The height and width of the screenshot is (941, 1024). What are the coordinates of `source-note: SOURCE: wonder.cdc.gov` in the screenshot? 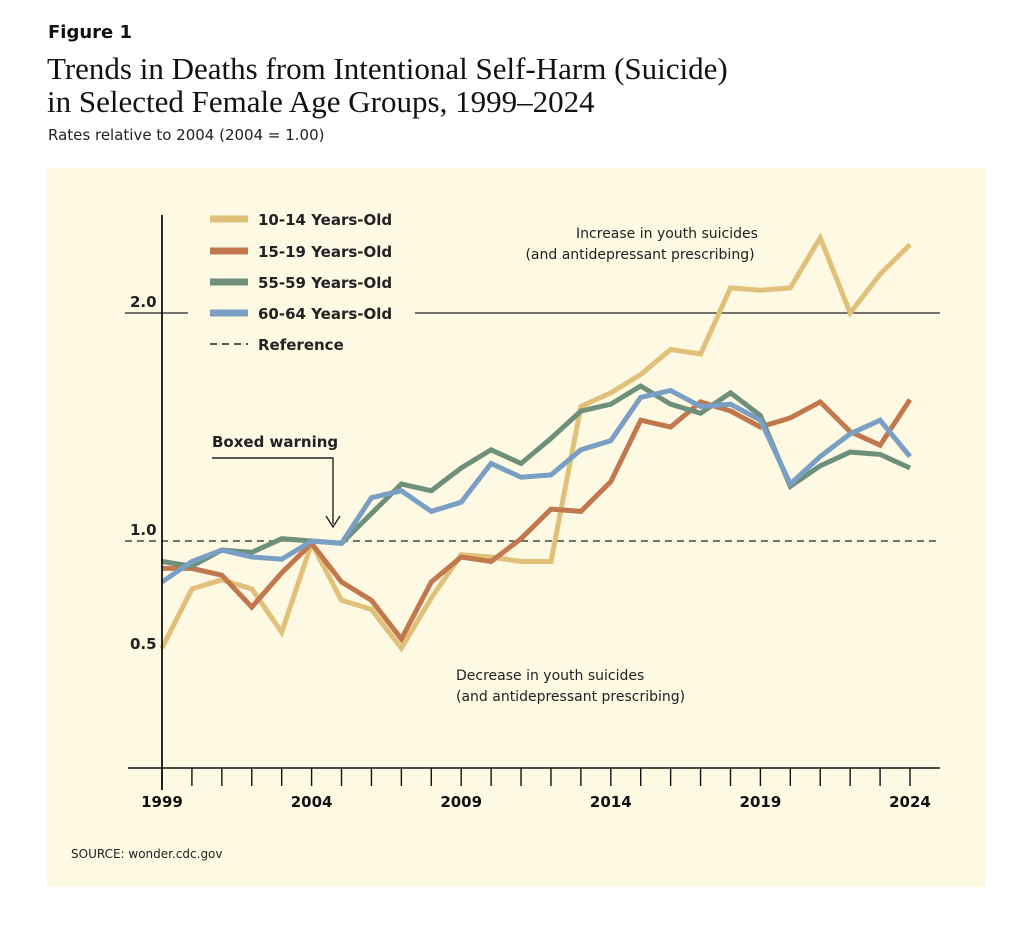 It's located at (147, 854).